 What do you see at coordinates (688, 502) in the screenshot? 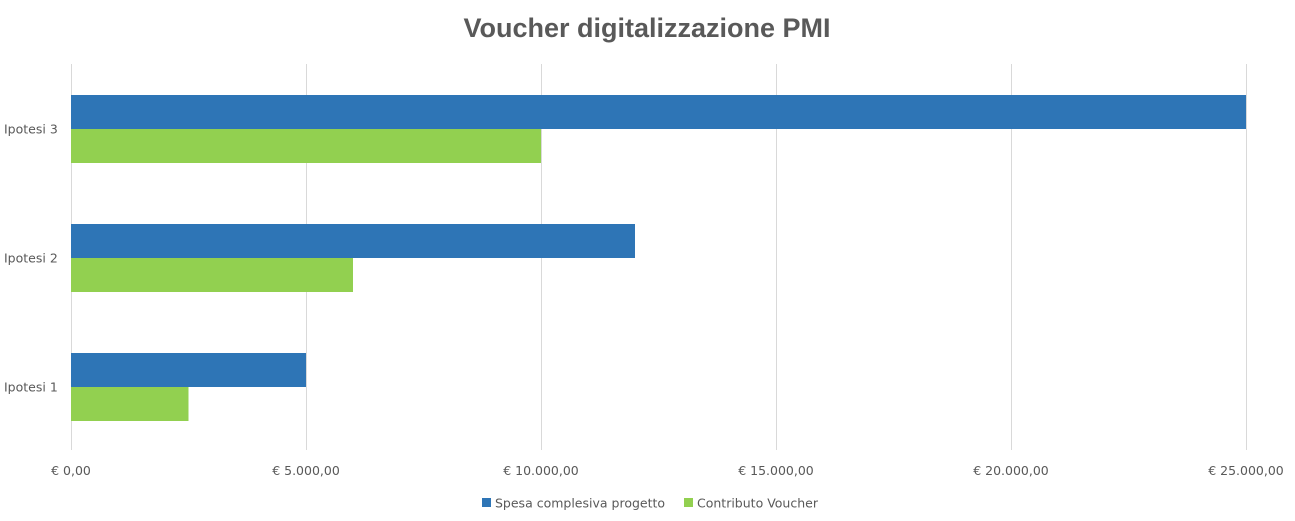
I see `legend-swatch-contributo` at bounding box center [688, 502].